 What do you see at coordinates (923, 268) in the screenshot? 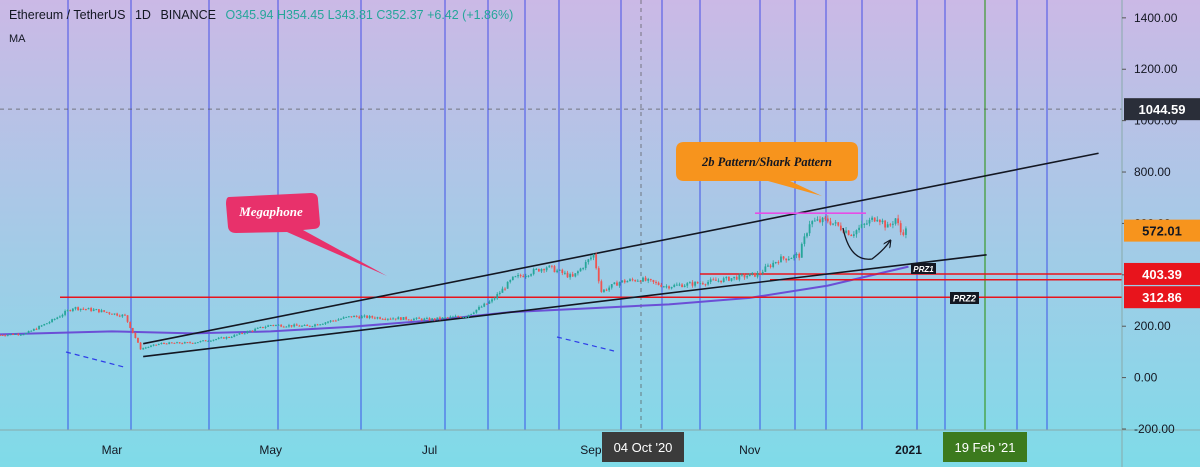
I see `prz1-tag` at bounding box center [923, 268].